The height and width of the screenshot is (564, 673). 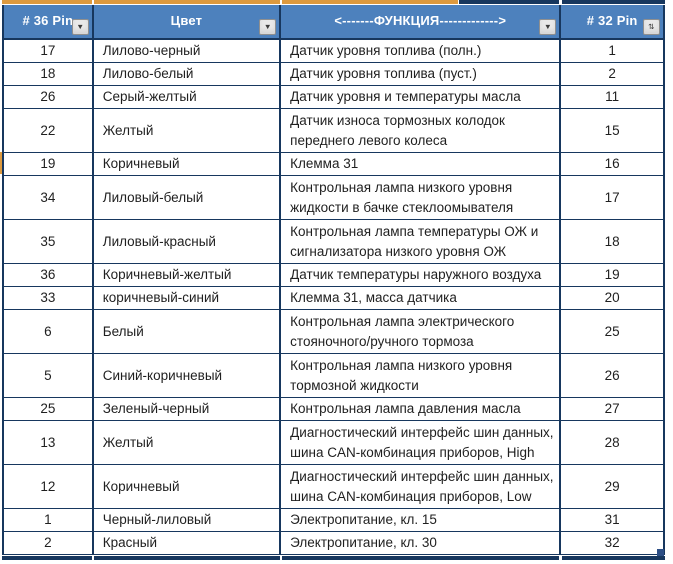 I want to click on cell-pin36: 33, so click(x=49, y=298).